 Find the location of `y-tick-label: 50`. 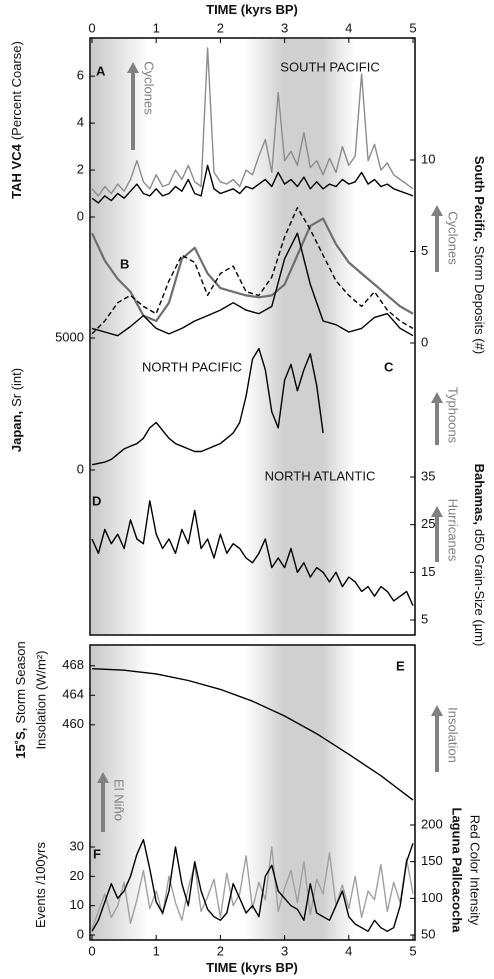

y-tick-label: 50 is located at coordinates (428, 933).